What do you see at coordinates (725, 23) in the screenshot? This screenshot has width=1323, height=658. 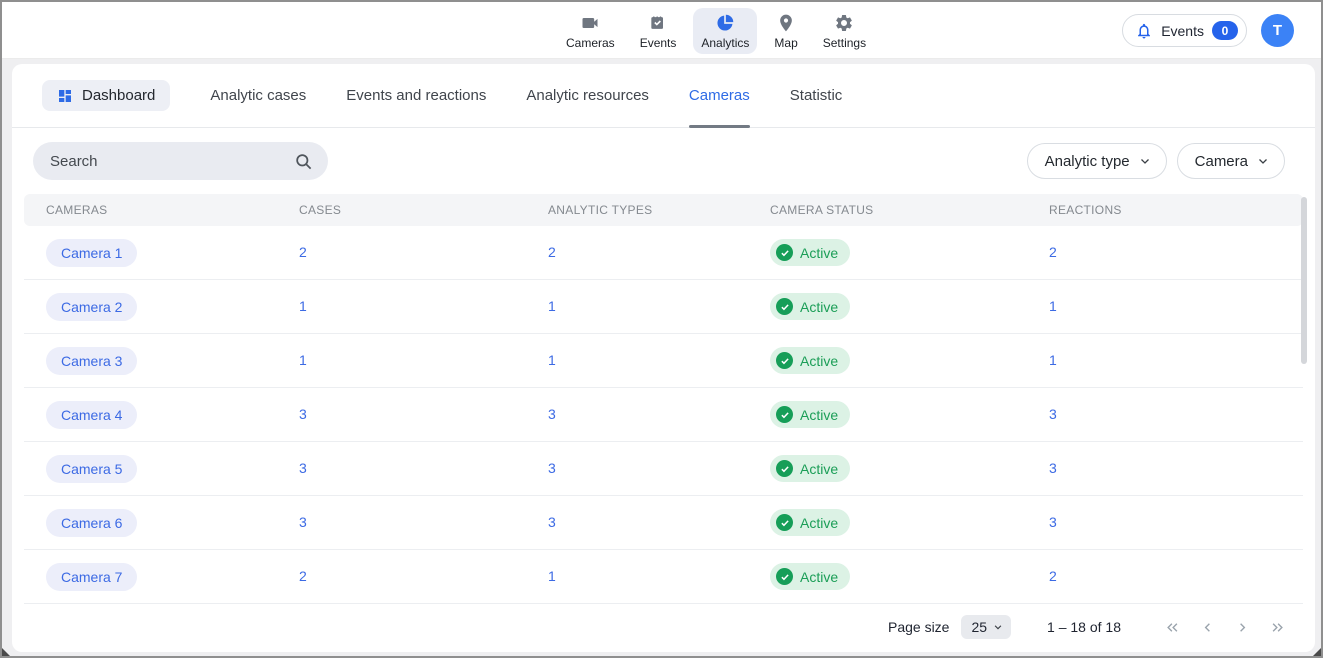 I see `pie-chart-icon` at bounding box center [725, 23].